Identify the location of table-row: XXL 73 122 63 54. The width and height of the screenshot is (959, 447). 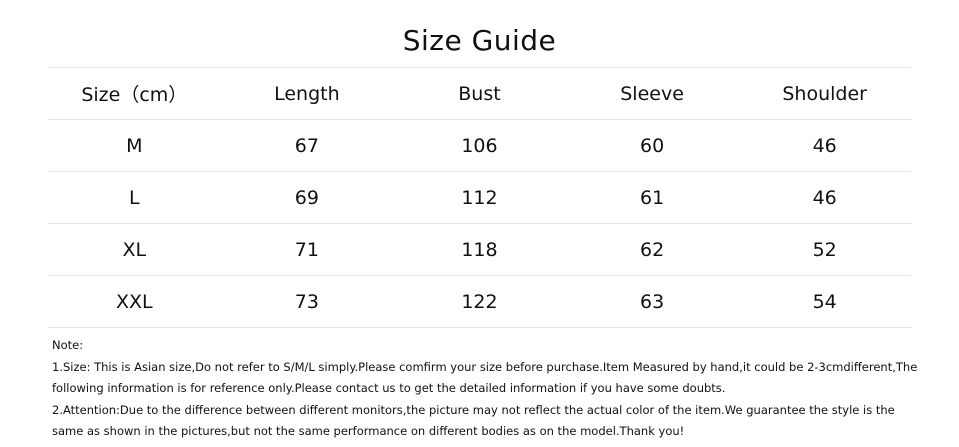
(479, 301).